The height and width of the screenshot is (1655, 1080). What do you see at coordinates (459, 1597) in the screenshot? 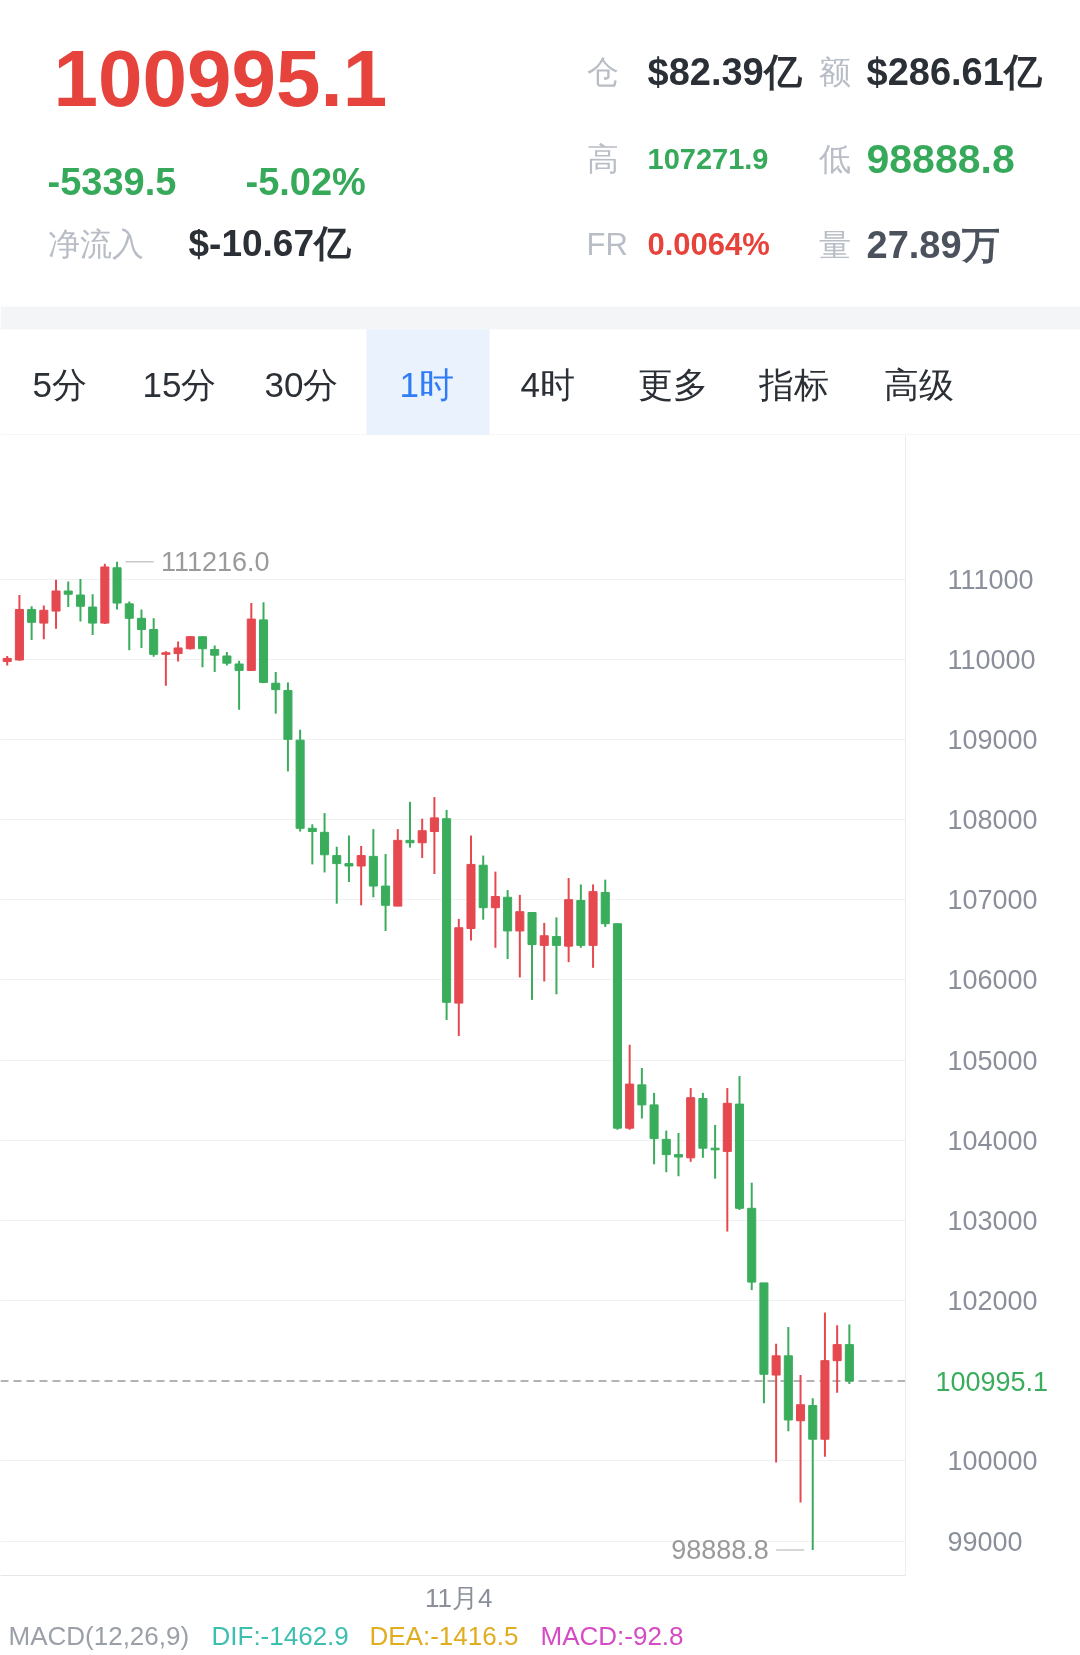
I see `x-tick-label: 11月4` at bounding box center [459, 1597].